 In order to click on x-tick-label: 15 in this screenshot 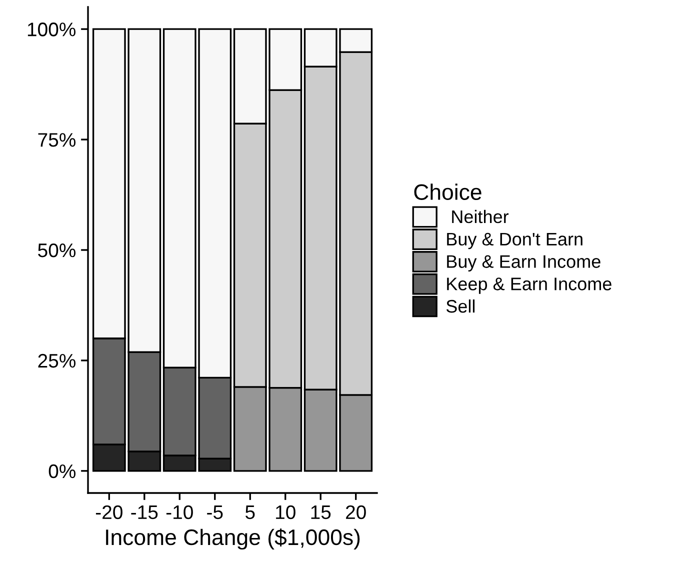, I will do `click(321, 513)`.